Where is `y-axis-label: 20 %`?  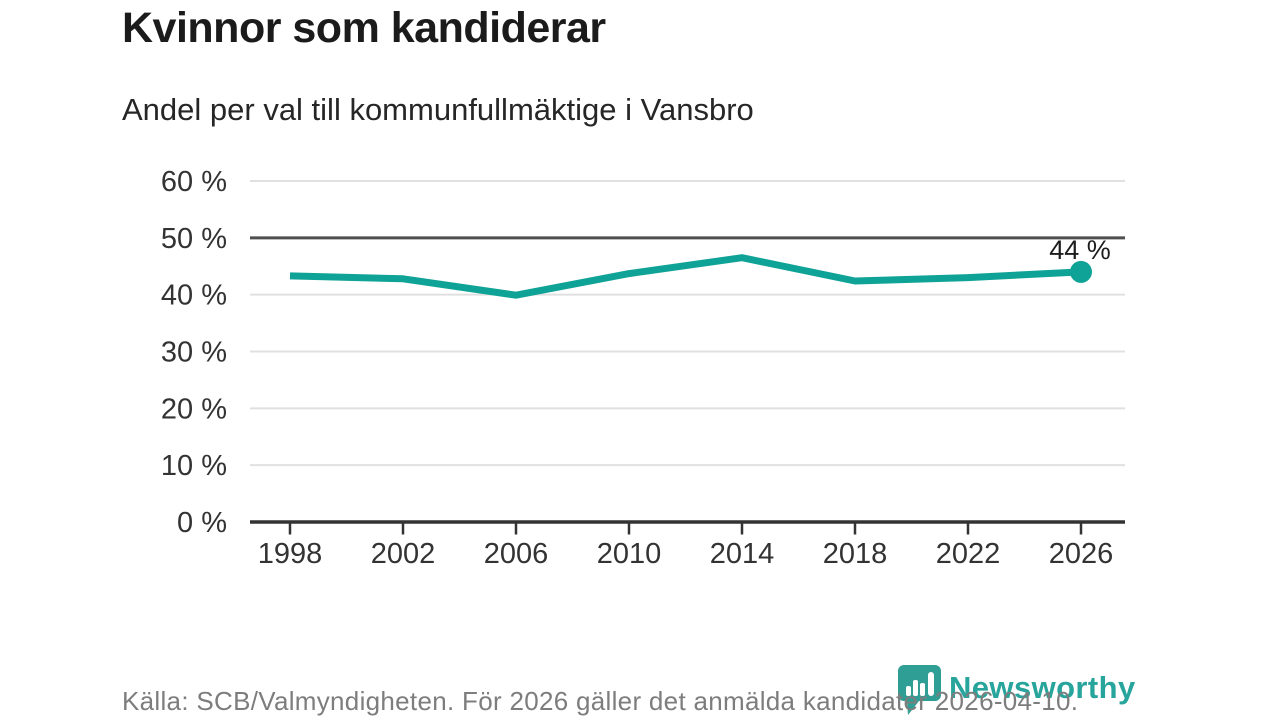
y-axis-label: 20 % is located at coordinates (194, 409).